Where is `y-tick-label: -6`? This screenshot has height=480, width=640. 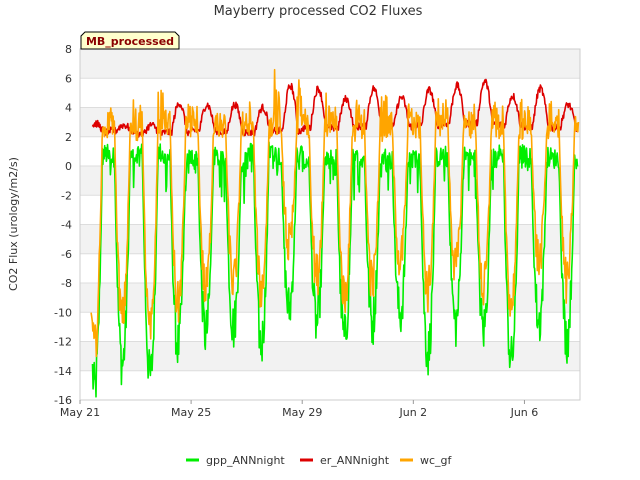 y-tick-label: -6 is located at coordinates (66, 254).